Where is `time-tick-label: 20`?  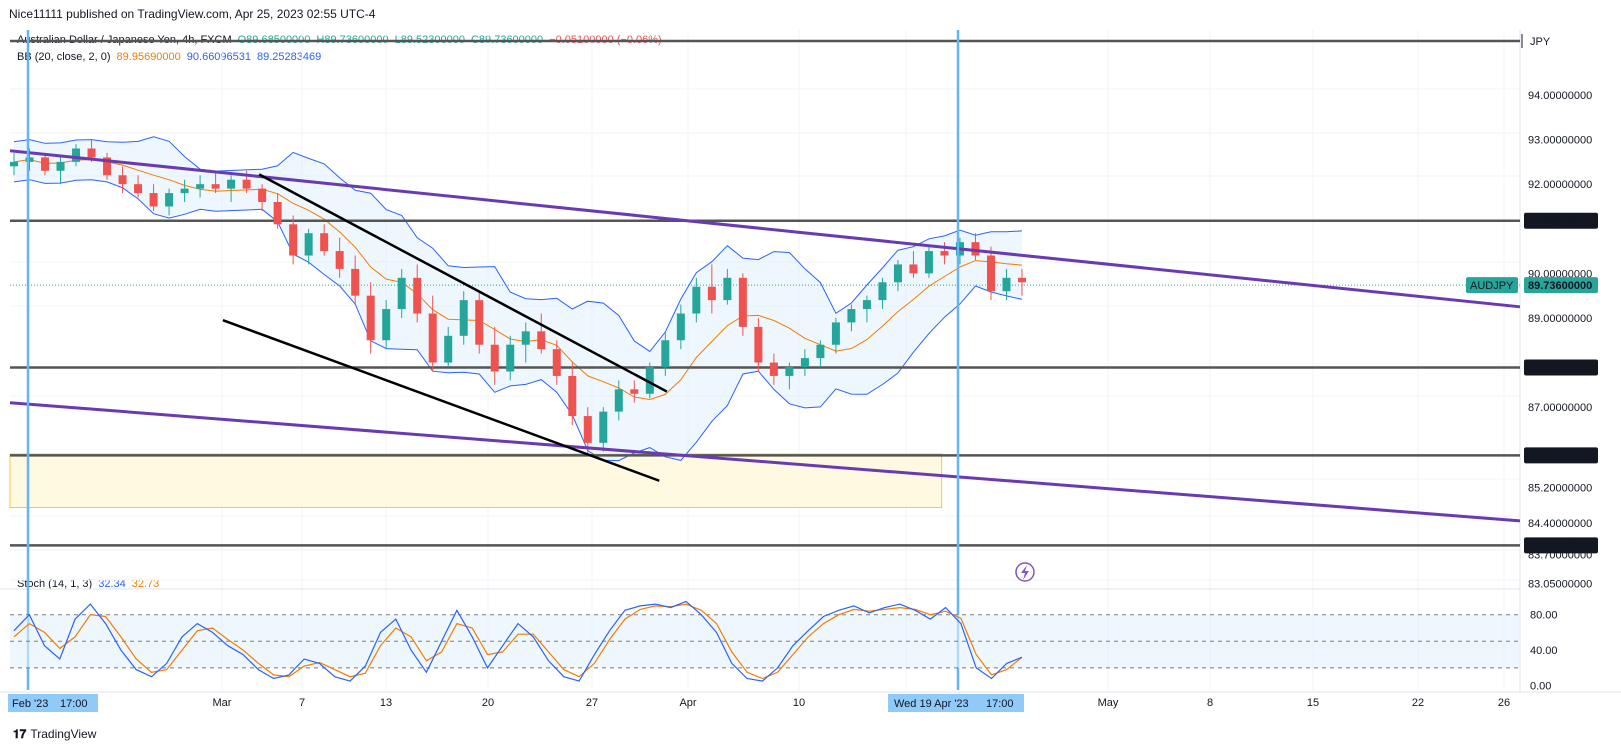 time-tick-label: 20 is located at coordinates (488, 703).